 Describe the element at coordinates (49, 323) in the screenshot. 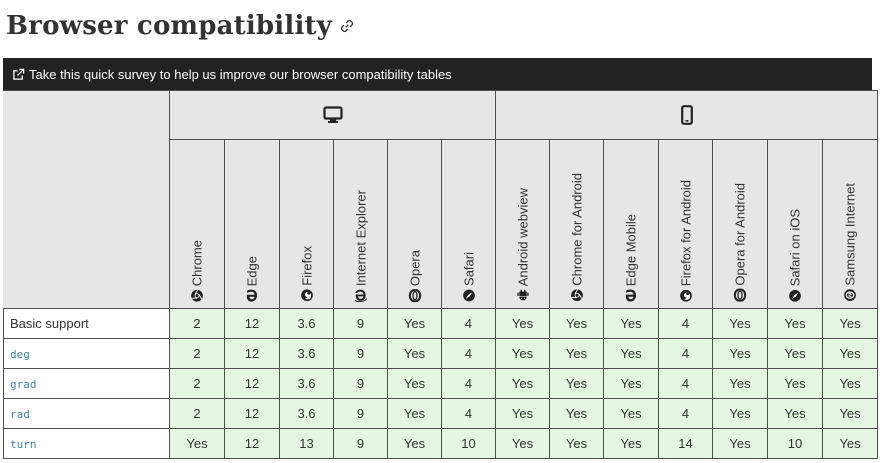

I see `feature-label: Basic support` at that location.